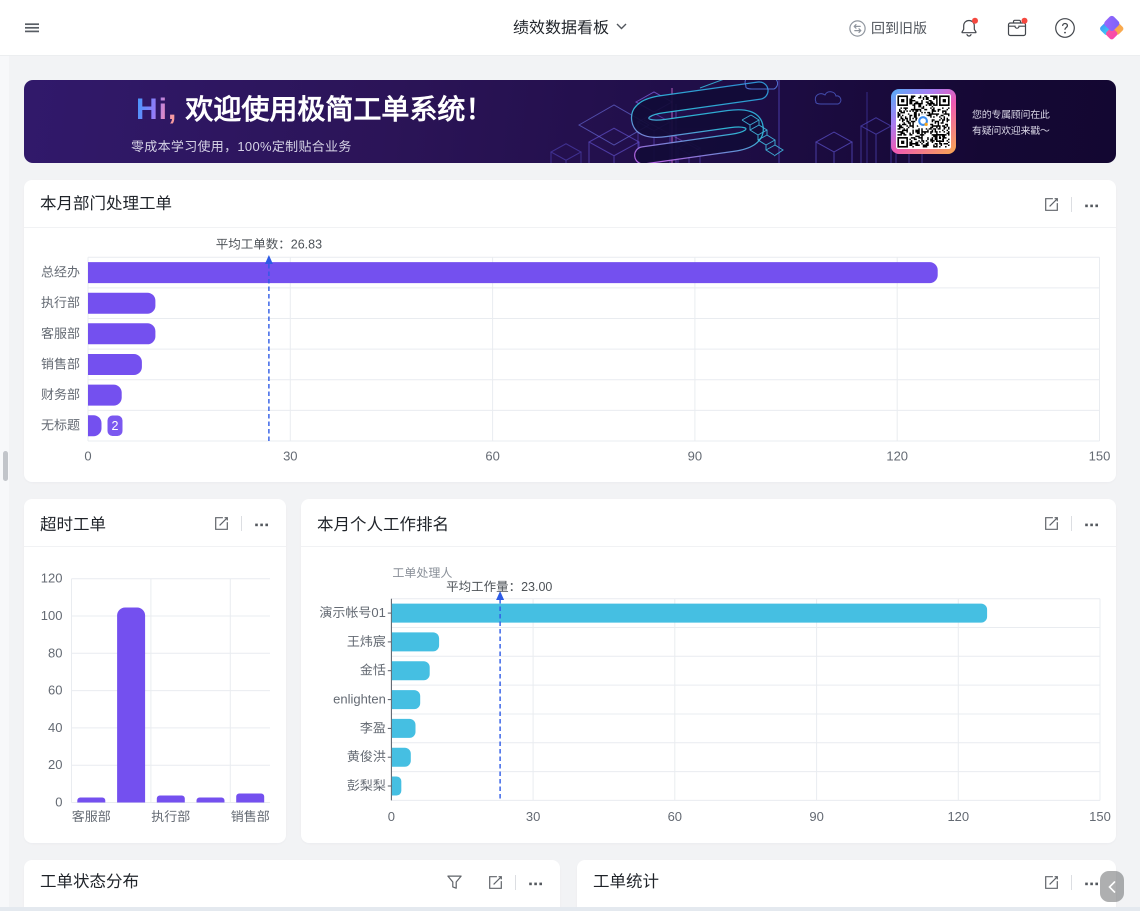 This screenshot has width=1140, height=911. What do you see at coordinates (52, 615) in the screenshot?
I see `svg-text: 100` at bounding box center [52, 615].